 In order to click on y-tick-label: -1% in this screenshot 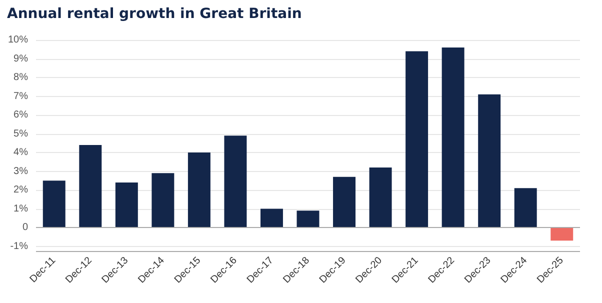, I will do `click(19, 246)`.